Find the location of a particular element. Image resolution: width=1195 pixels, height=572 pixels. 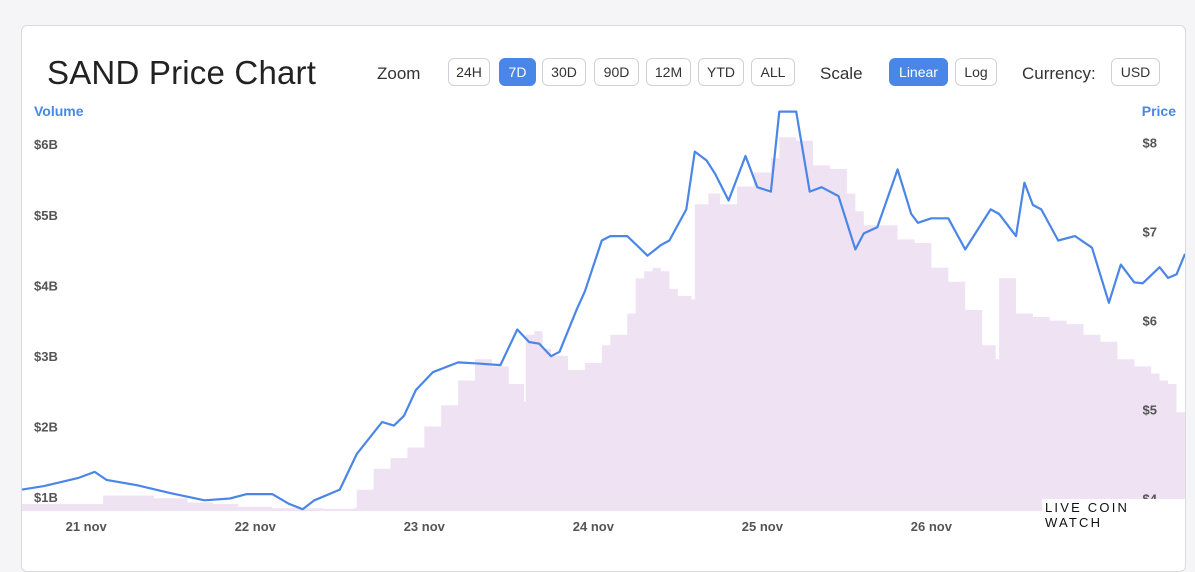

volume-tick-label: $4B is located at coordinates (46, 285).